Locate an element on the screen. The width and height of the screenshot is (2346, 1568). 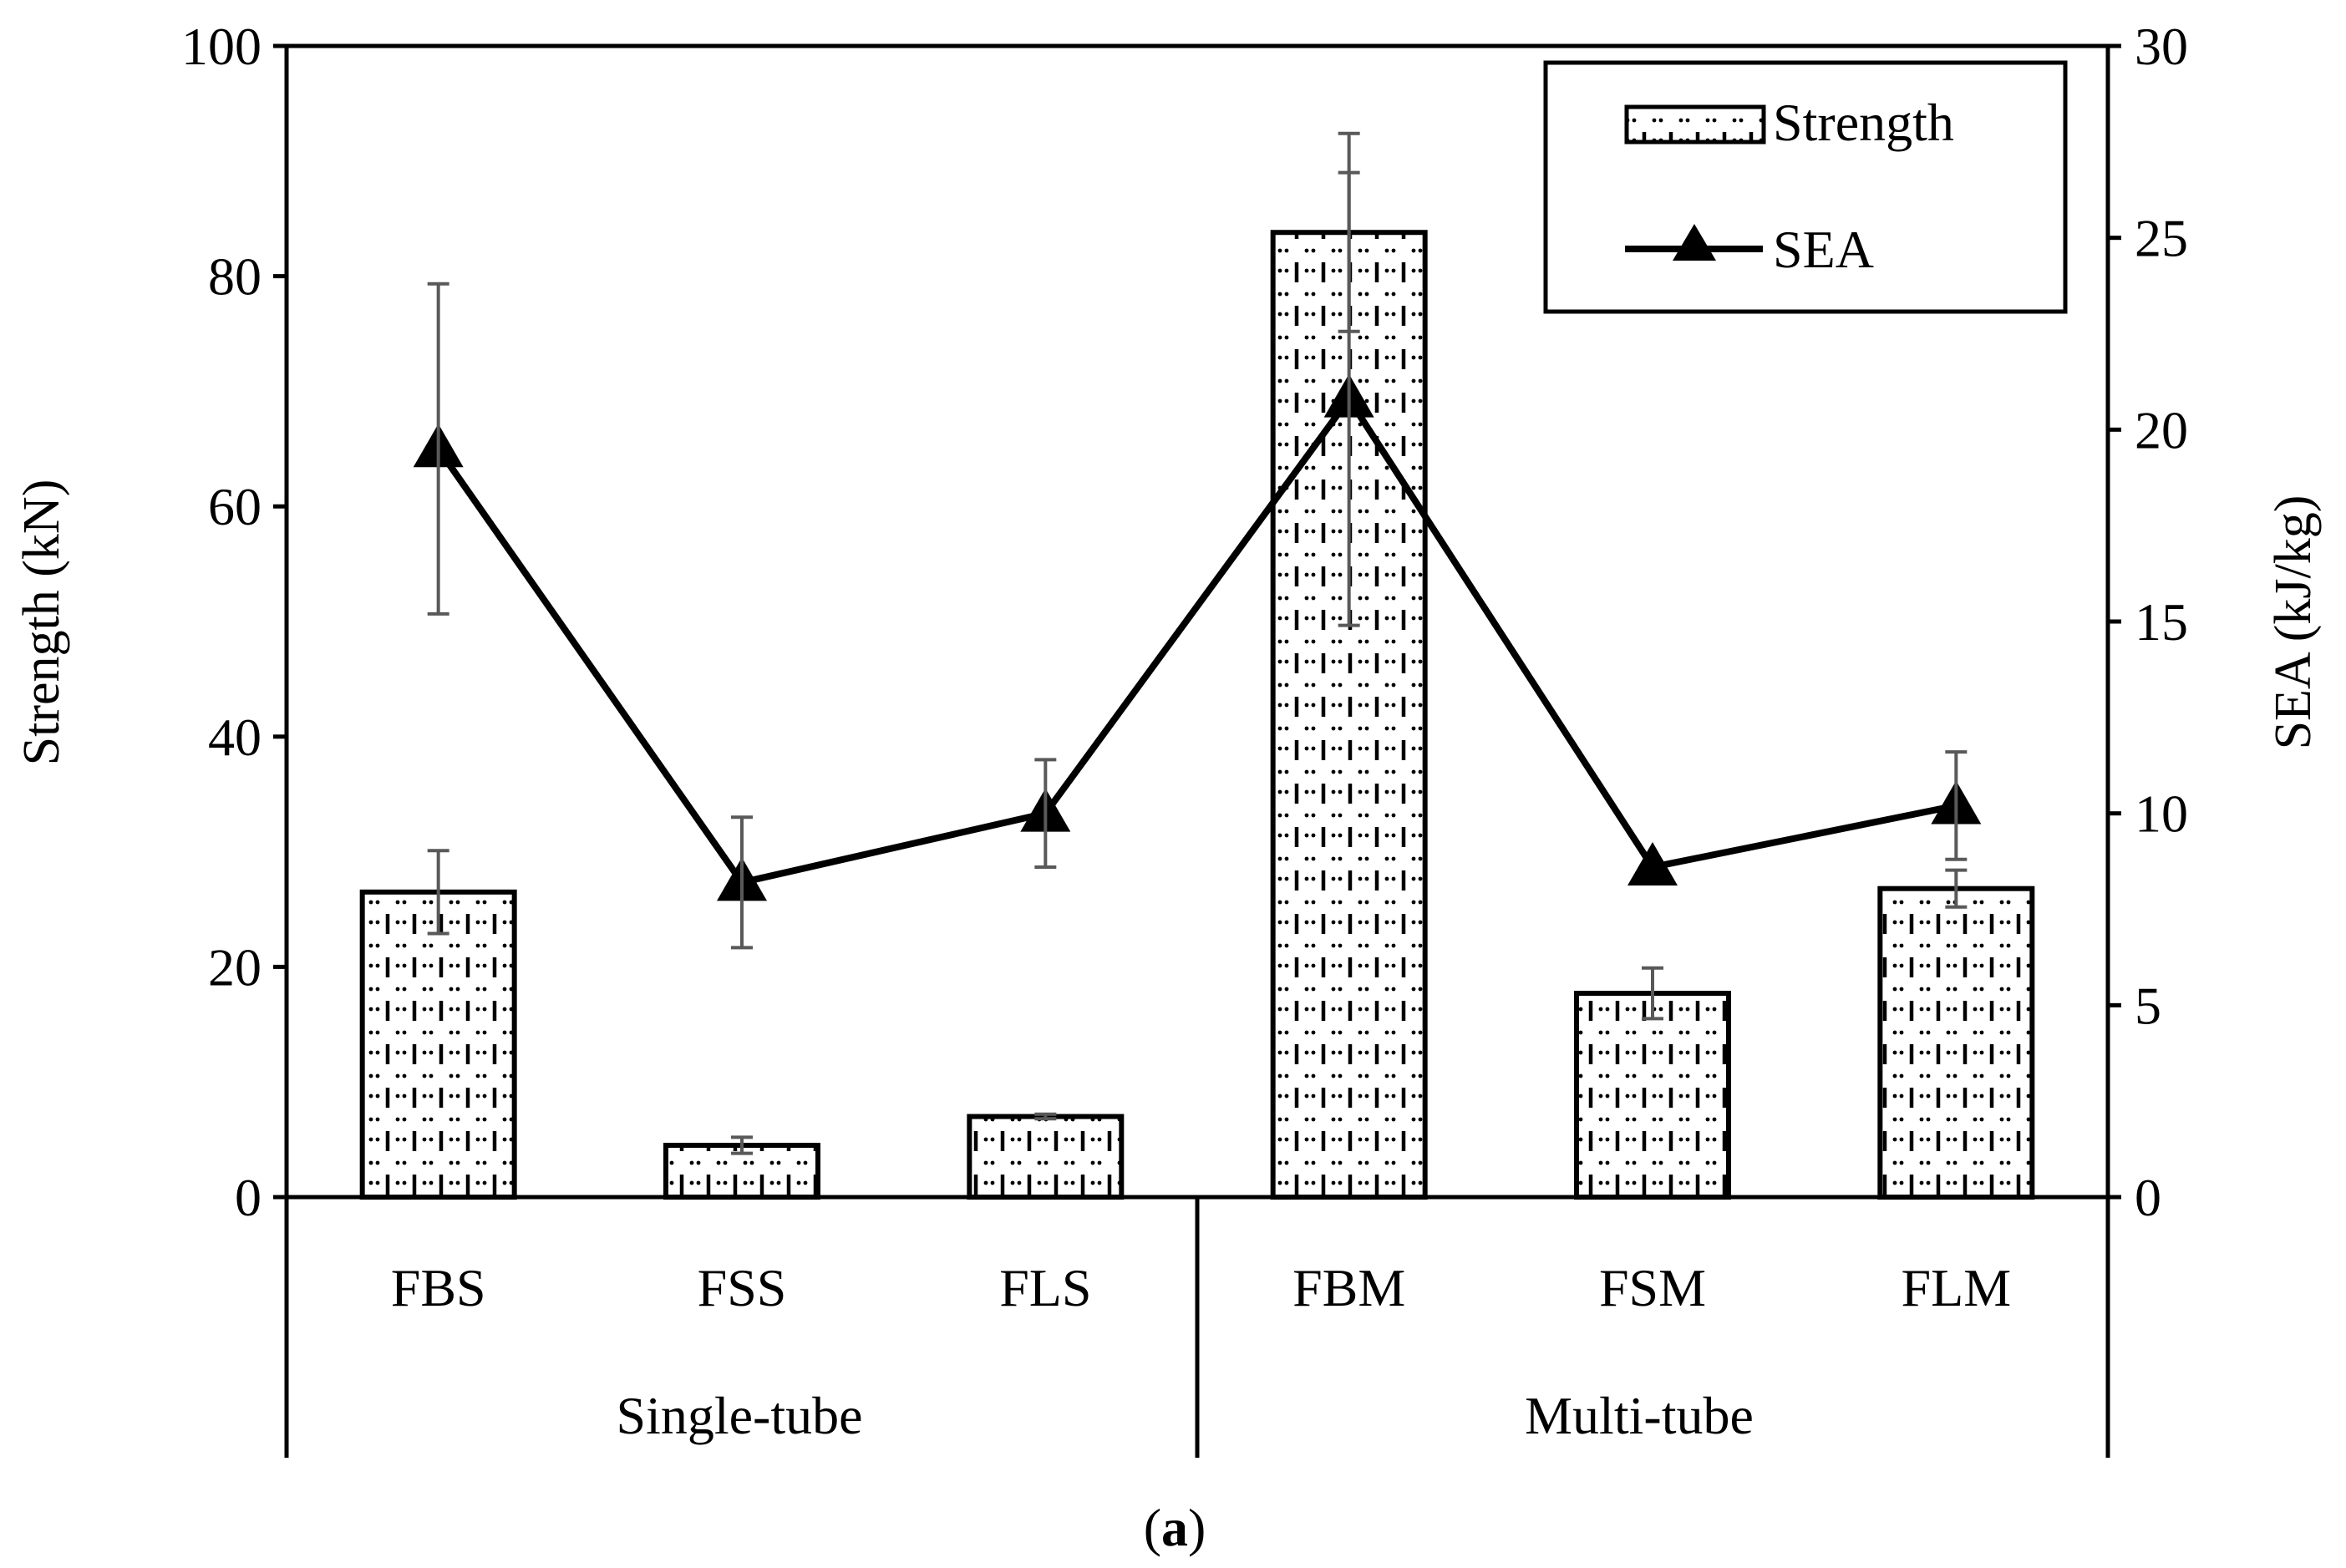
x-tick-label-fsm: FSM is located at coordinates (1652, 1287).